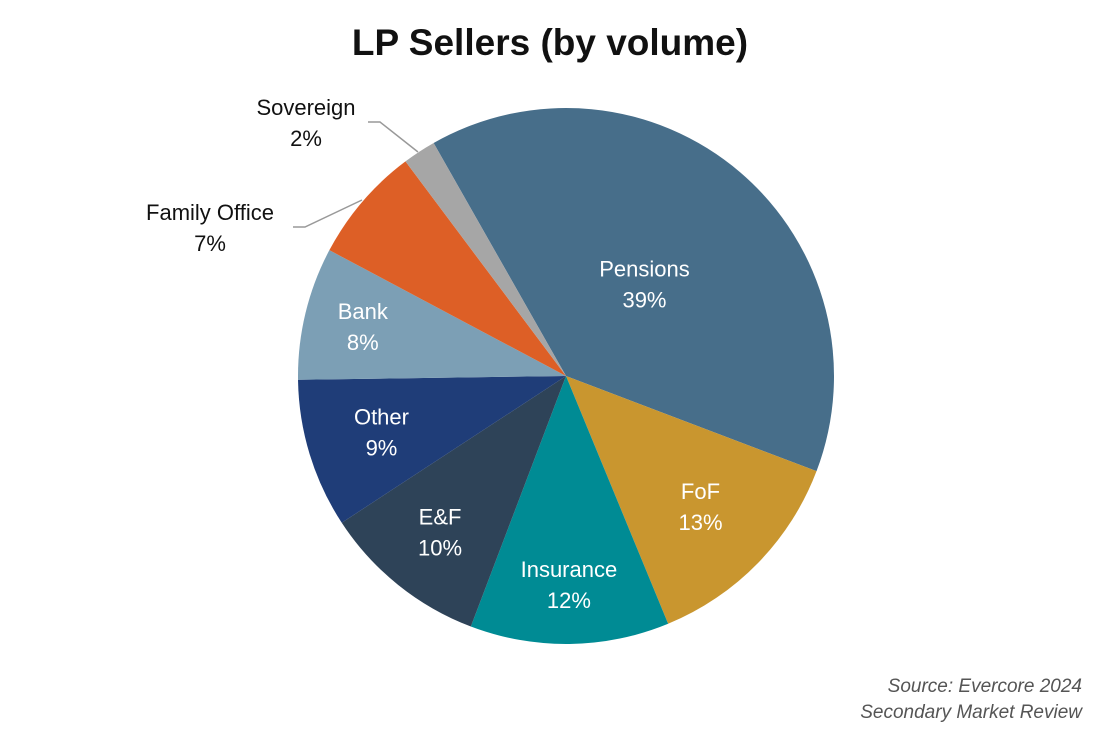  I want to click on pie-slice-sovereign, so click(485, 259).